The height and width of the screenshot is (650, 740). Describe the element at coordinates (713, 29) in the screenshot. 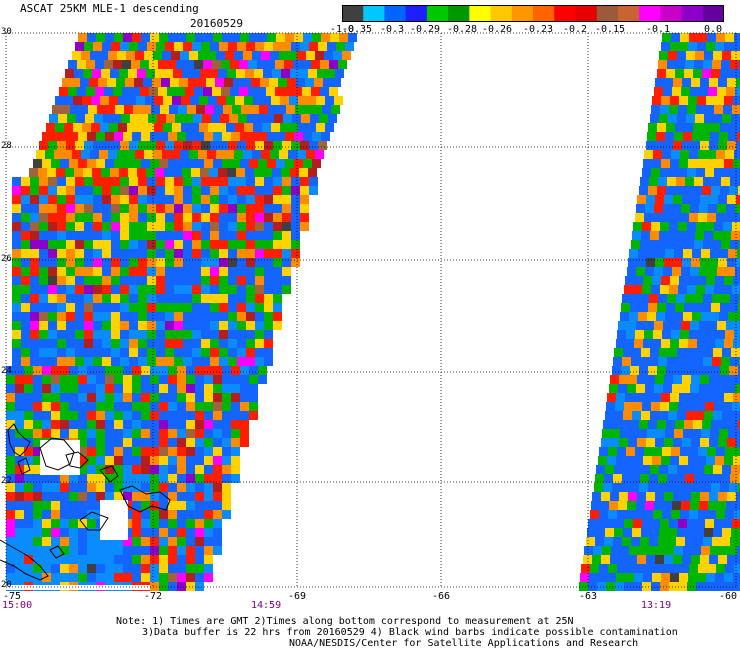

I see `color-scale-label: 0.0` at that location.